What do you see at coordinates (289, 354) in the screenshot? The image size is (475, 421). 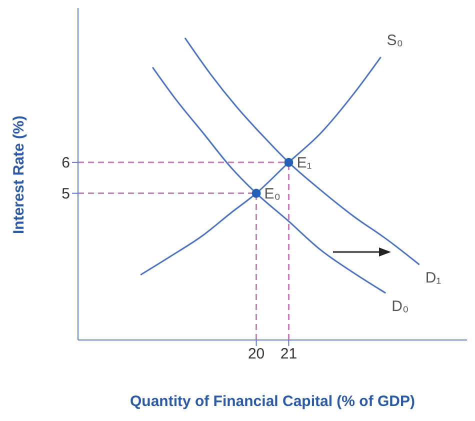 I see `x-tick-label: 21` at bounding box center [289, 354].